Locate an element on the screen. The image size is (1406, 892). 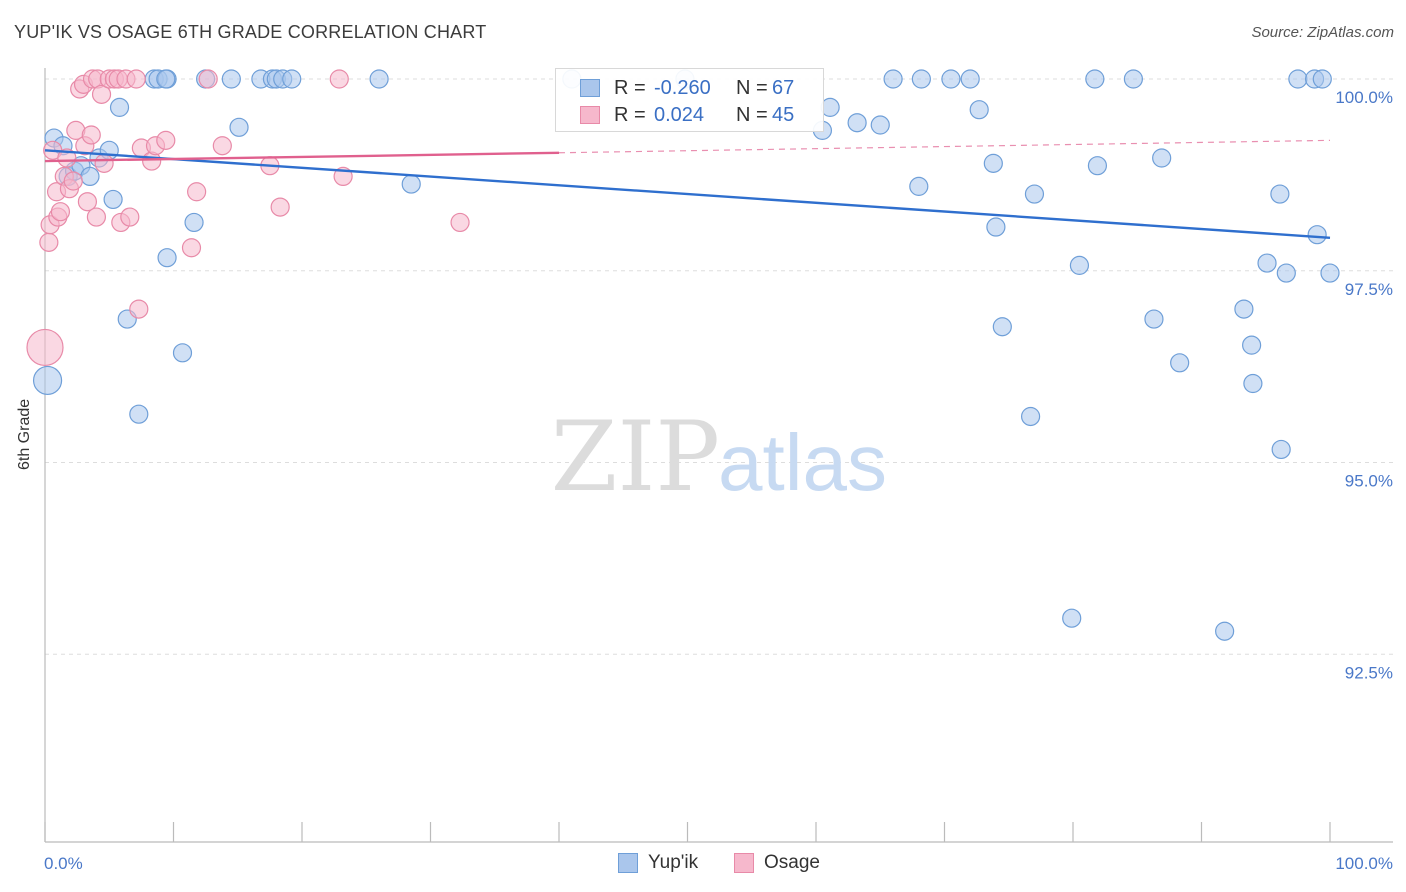
y-axis-label: 6th Grade is located at coordinates (24, 434).